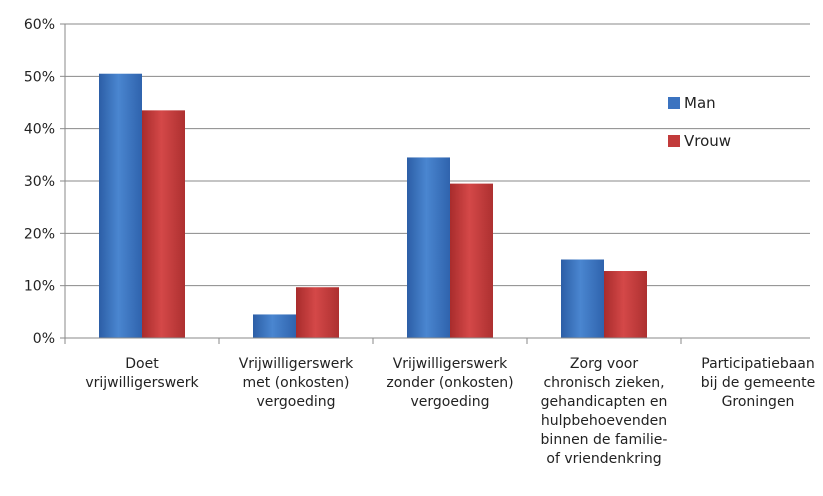 This screenshot has width=823, height=496. What do you see at coordinates (39, 130) in the screenshot?
I see `y-tick-label: 40%` at bounding box center [39, 130].